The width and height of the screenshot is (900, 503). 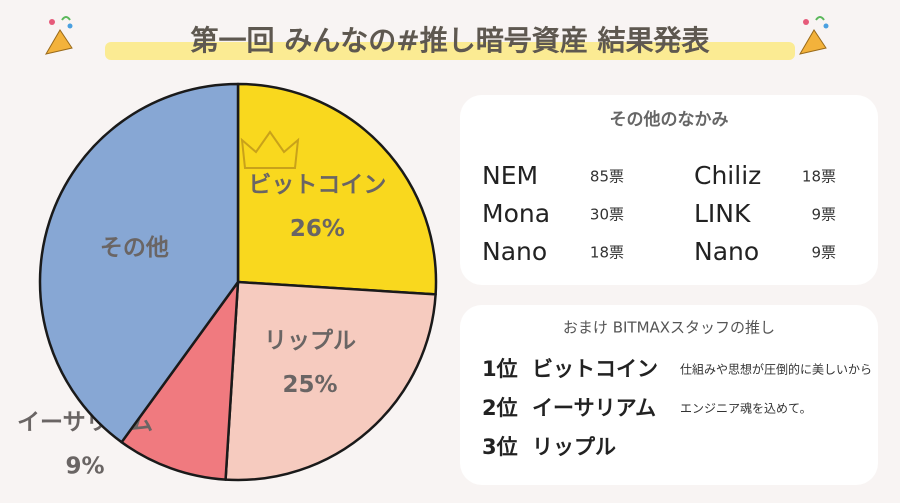 What do you see at coordinates (516, 213) in the screenshot?
I see `coin-name: Mona` at bounding box center [516, 213].